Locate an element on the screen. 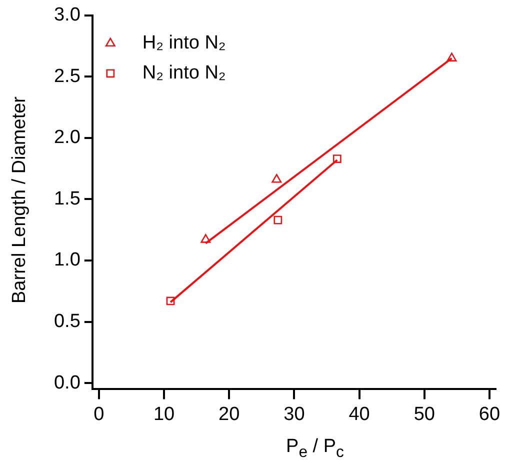  x-tick-label: 40 is located at coordinates (359, 414).